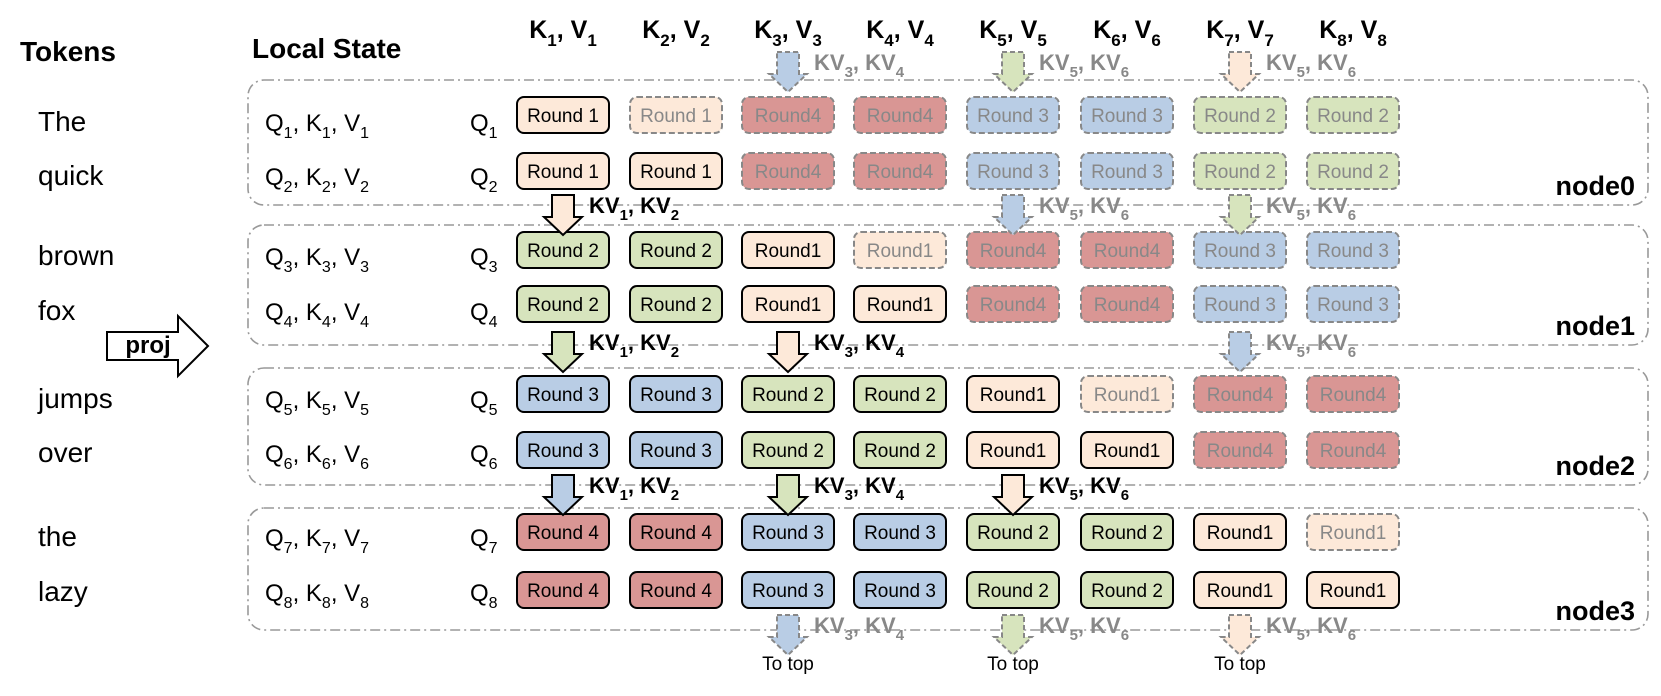  Describe the element at coordinates (1013, 664) in the screenshot. I see `to-top-label: To top` at that location.